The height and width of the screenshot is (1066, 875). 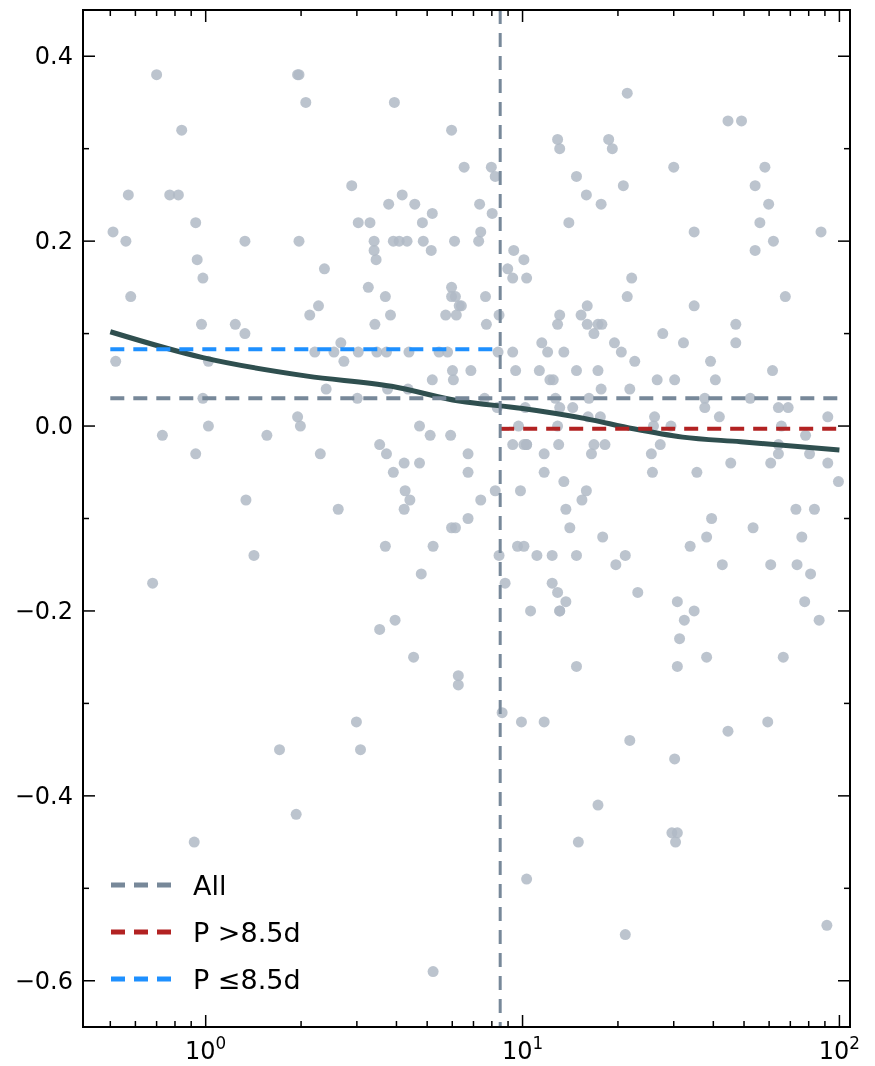 I want to click on x-tick-label: 10$^{1}$, so click(x=522, y=1049).